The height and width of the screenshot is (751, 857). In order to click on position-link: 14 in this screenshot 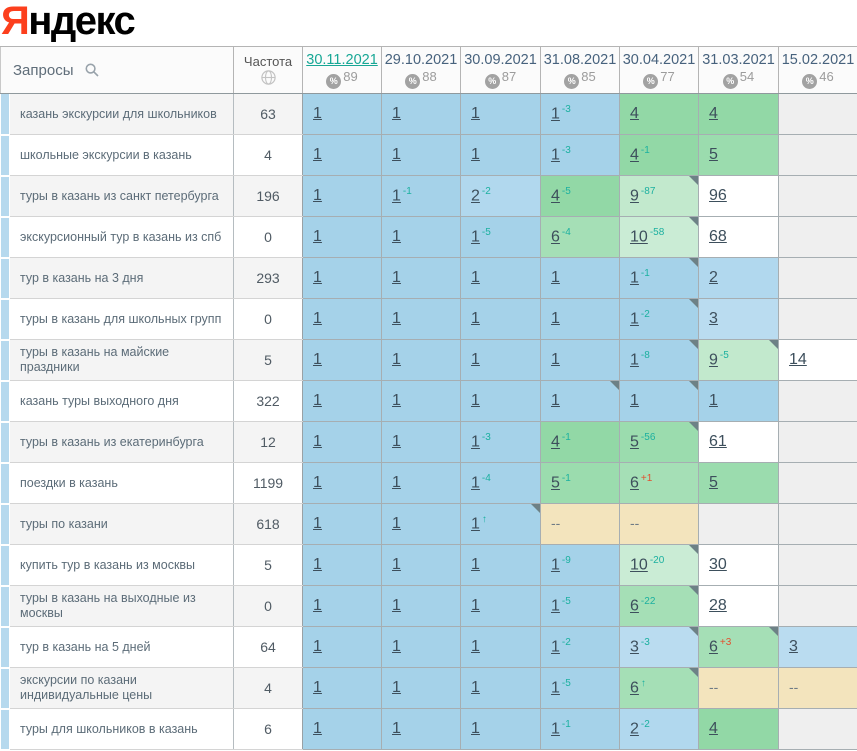, I will do `click(798, 359)`.